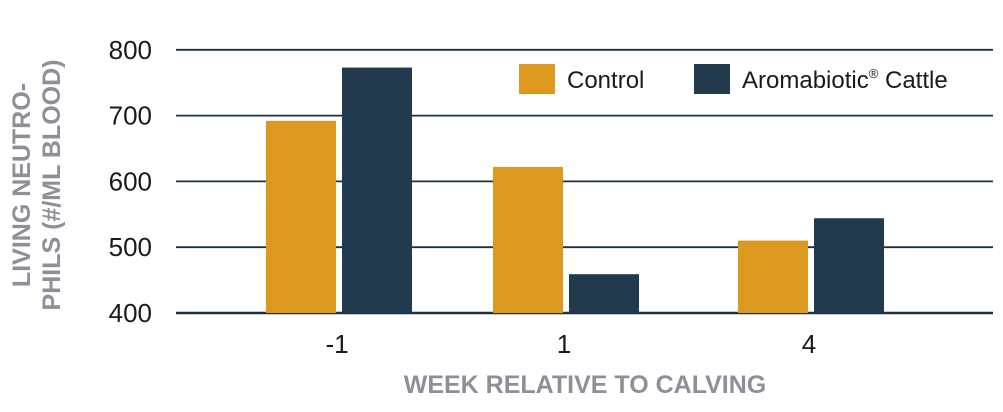 The width and height of the screenshot is (1003, 412). Describe the element at coordinates (605, 80) in the screenshot. I see `legend-label-control: Control` at that location.